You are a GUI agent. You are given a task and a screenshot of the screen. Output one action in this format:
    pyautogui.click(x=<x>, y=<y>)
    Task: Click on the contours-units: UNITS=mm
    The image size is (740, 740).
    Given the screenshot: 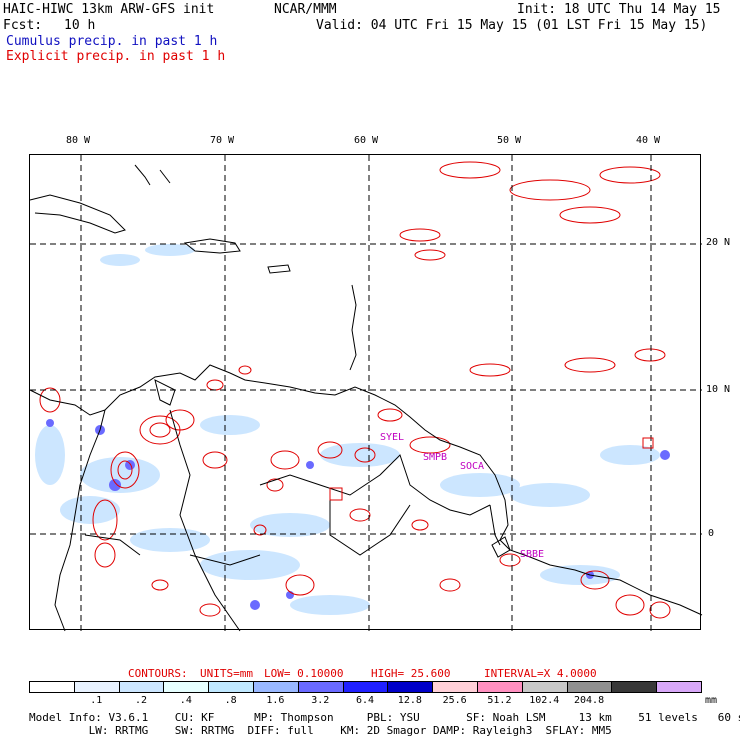 What is the action you would take?
    pyautogui.click(x=226, y=673)
    